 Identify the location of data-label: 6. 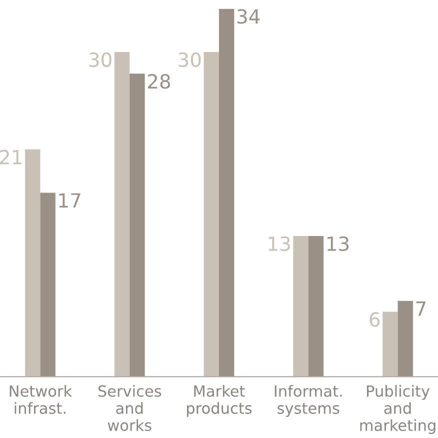
(375, 319).